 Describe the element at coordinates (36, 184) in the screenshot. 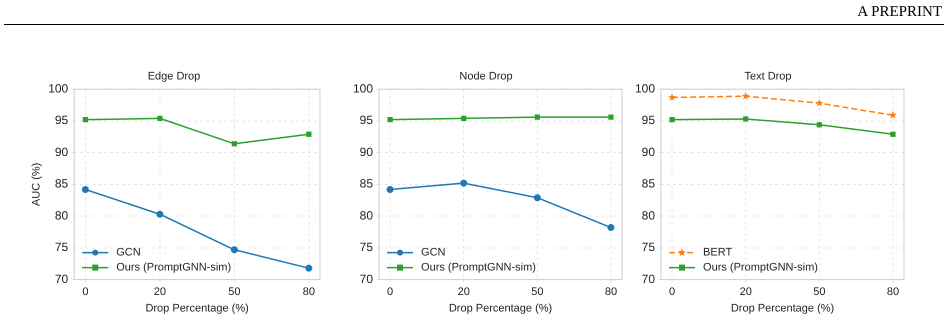

I see `y-axis-title: AUC (%)` at that location.